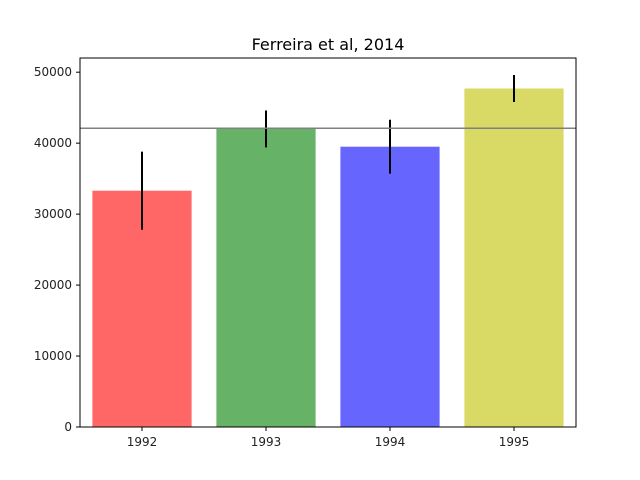 This screenshot has height=480, width=640. What do you see at coordinates (514, 257) in the screenshot?
I see `bar-1995` at bounding box center [514, 257].